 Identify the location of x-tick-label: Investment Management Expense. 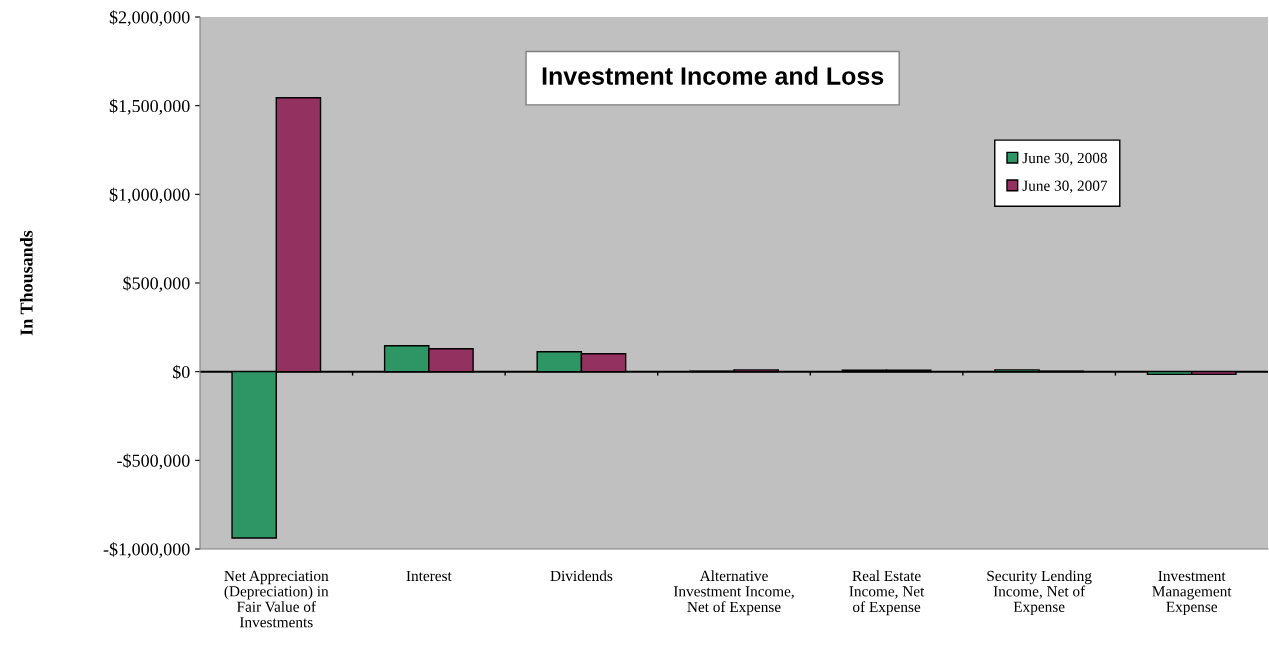
(1192, 593).